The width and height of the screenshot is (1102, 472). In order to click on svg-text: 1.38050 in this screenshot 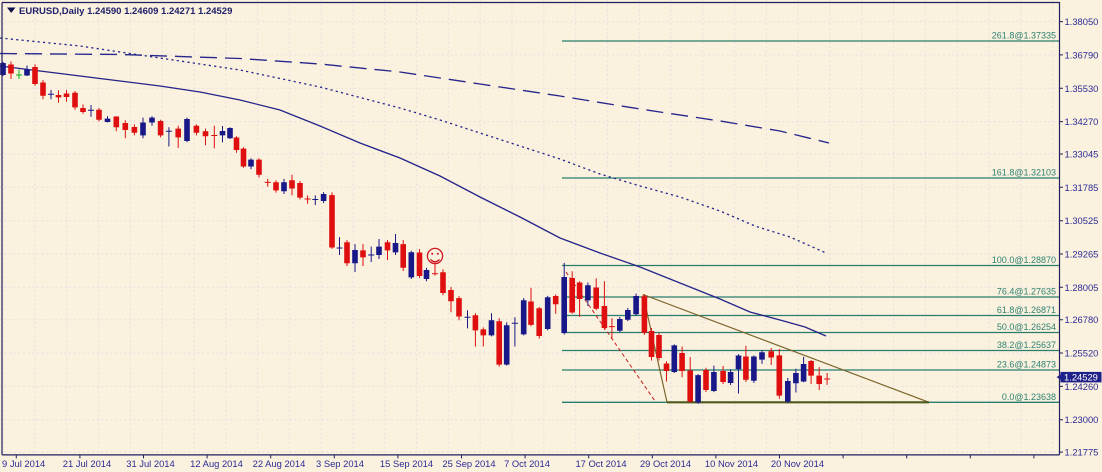, I will do `click(1082, 21)`.